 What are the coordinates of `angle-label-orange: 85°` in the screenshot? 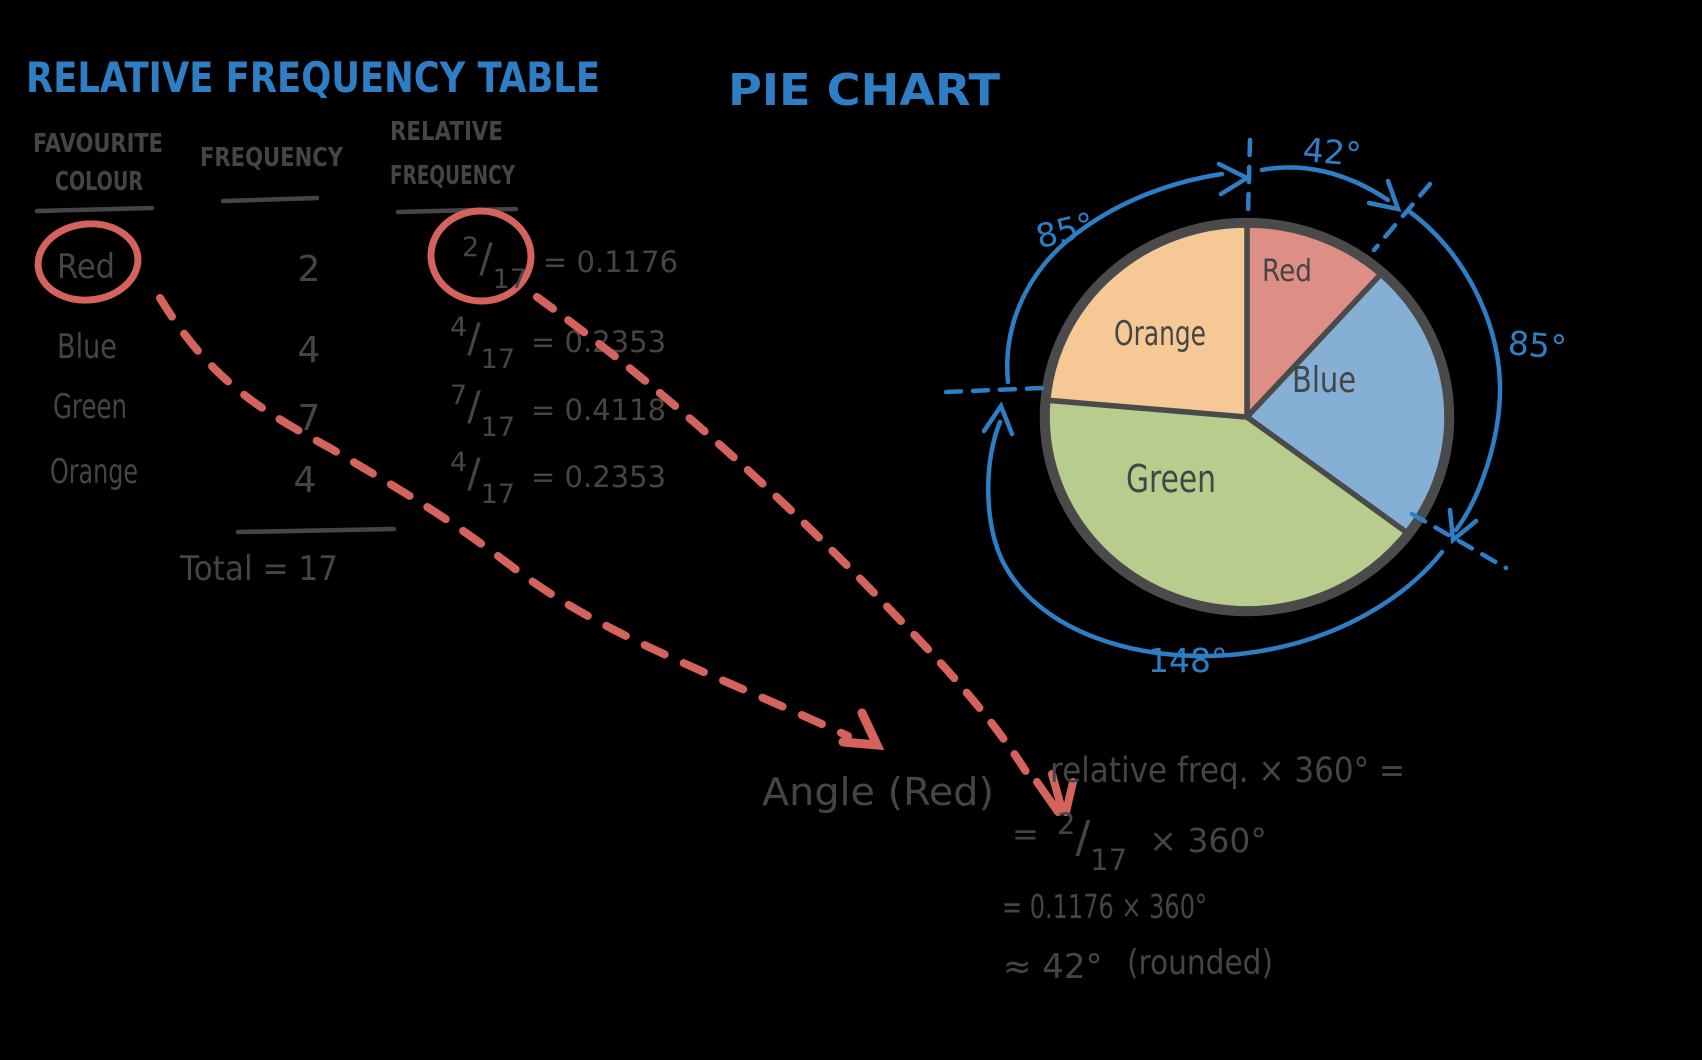 It's located at (1065, 230).